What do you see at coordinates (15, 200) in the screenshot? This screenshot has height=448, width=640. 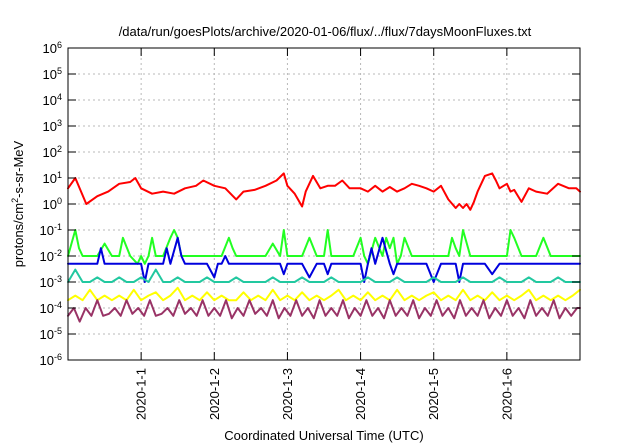 I see `y-axis-title-sup: 2` at bounding box center [15, 200].